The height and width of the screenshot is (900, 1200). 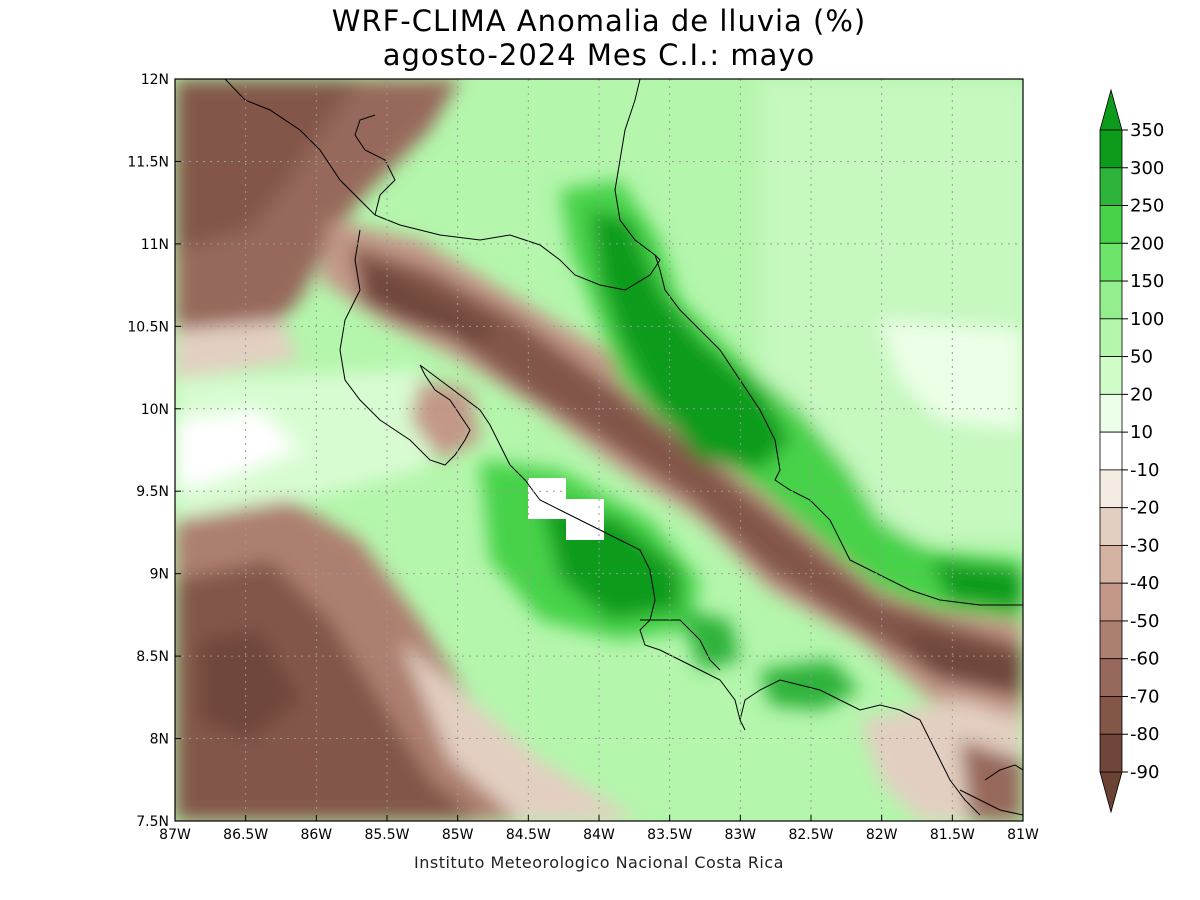 What do you see at coordinates (1141, 394) in the screenshot?
I see `colorbar-label: 20` at bounding box center [1141, 394].